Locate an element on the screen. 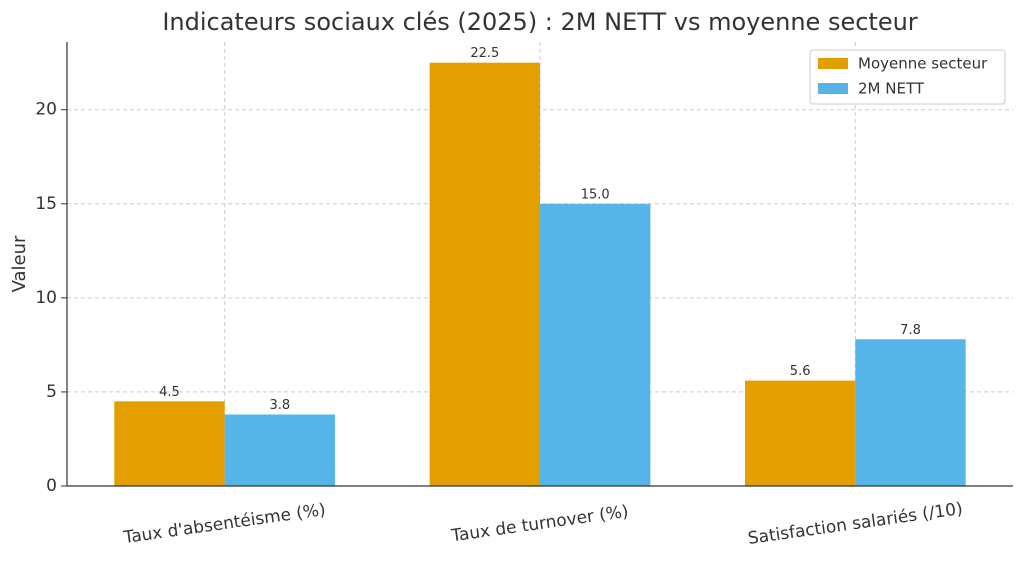 Image resolution: width=1024 pixels, height=564 pixels. y-tick-label: 20 is located at coordinates (46, 110).